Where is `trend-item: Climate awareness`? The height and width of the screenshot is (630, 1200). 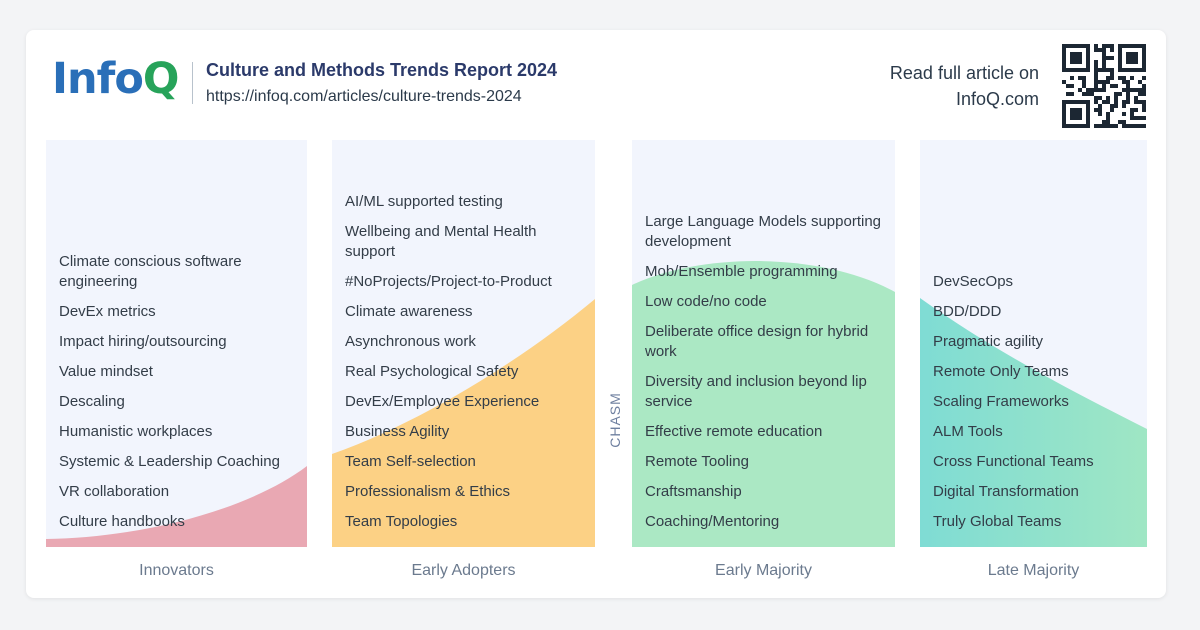 trend-item: Climate awareness is located at coordinates (409, 311).